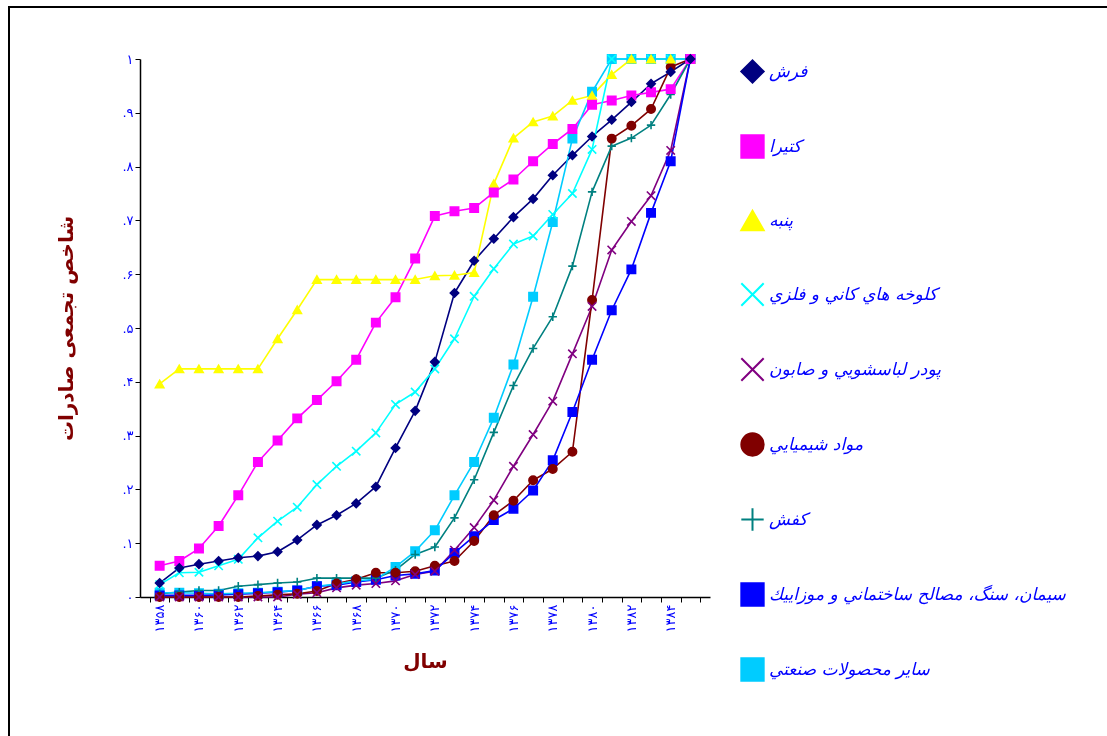 The image size is (1107, 736). What do you see at coordinates (128, 274) in the screenshot?
I see `y-tick-label: .۶` at bounding box center [128, 274].